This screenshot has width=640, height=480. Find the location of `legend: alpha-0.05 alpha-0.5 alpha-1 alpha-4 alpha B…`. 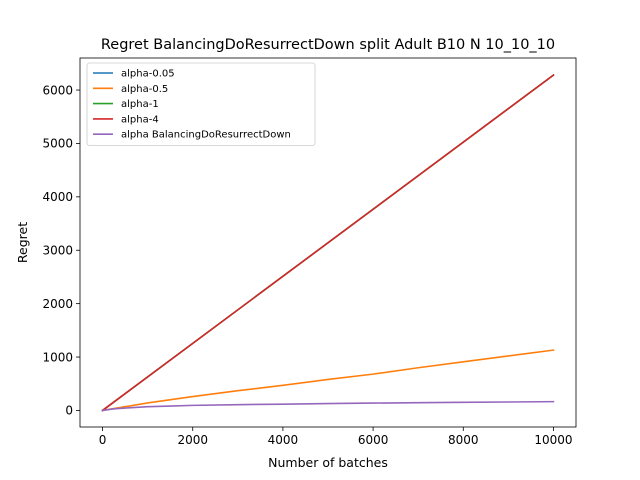

legend: alpha-0.05 alpha-0.5 alpha-1 alpha-4 alpha B… is located at coordinates (201, 104).